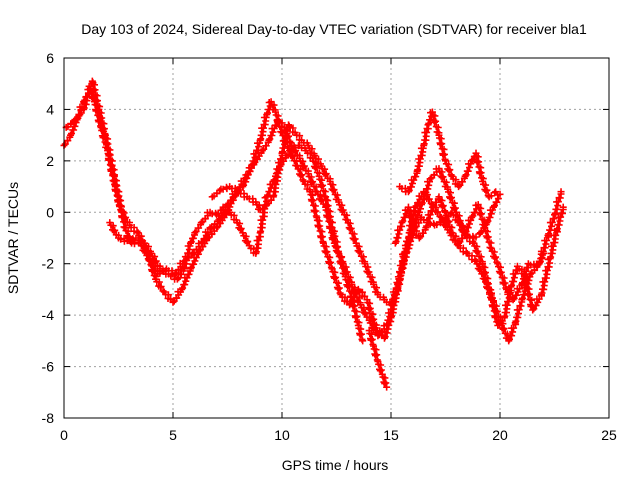 Image resolution: width=640 pixels, height=480 pixels. I want to click on y-tick-label: 6, so click(50, 58).